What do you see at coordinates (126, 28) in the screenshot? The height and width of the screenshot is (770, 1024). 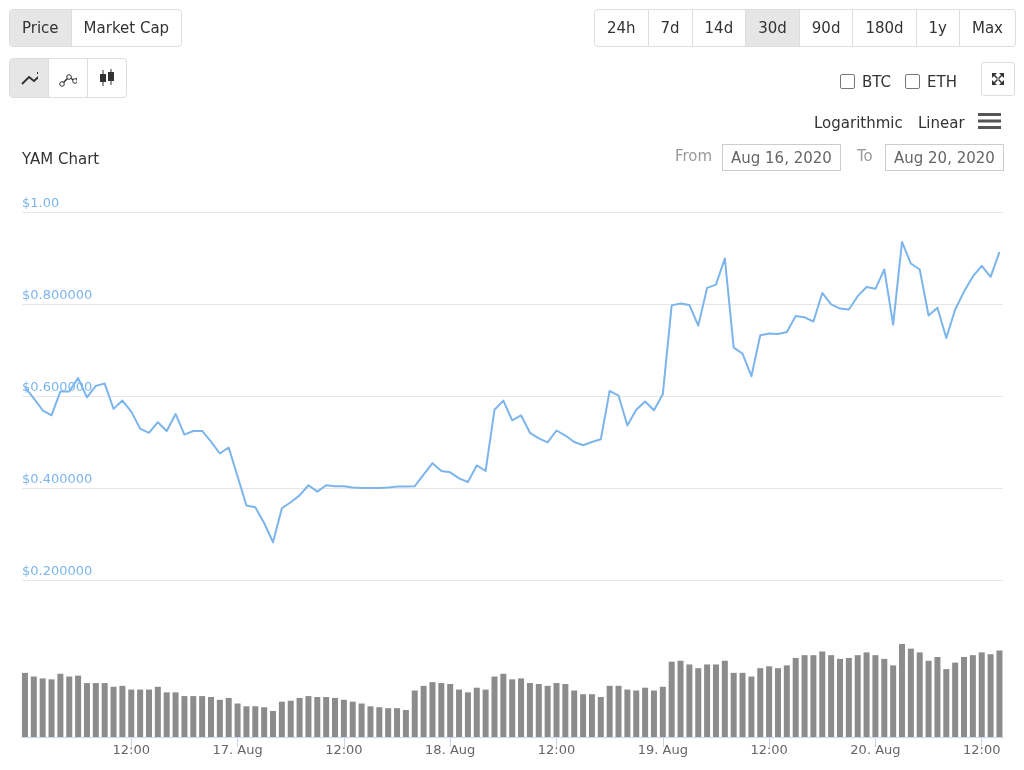 I see `text: Market Cap` at bounding box center [126, 28].